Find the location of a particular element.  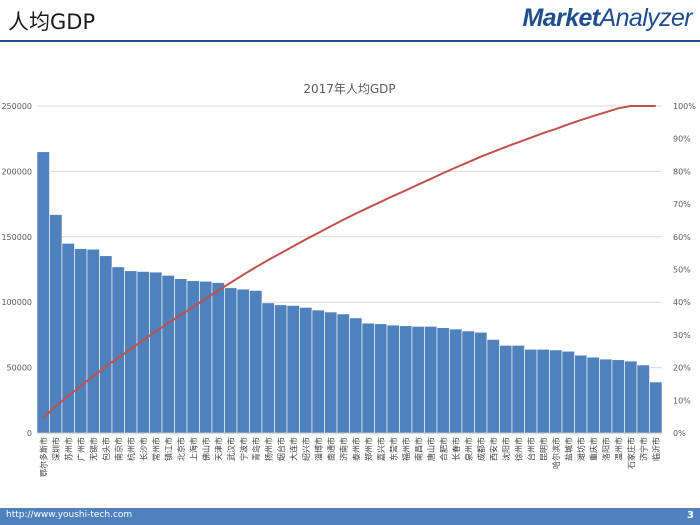

x-tick-label: 东营市 is located at coordinates (393, 449).